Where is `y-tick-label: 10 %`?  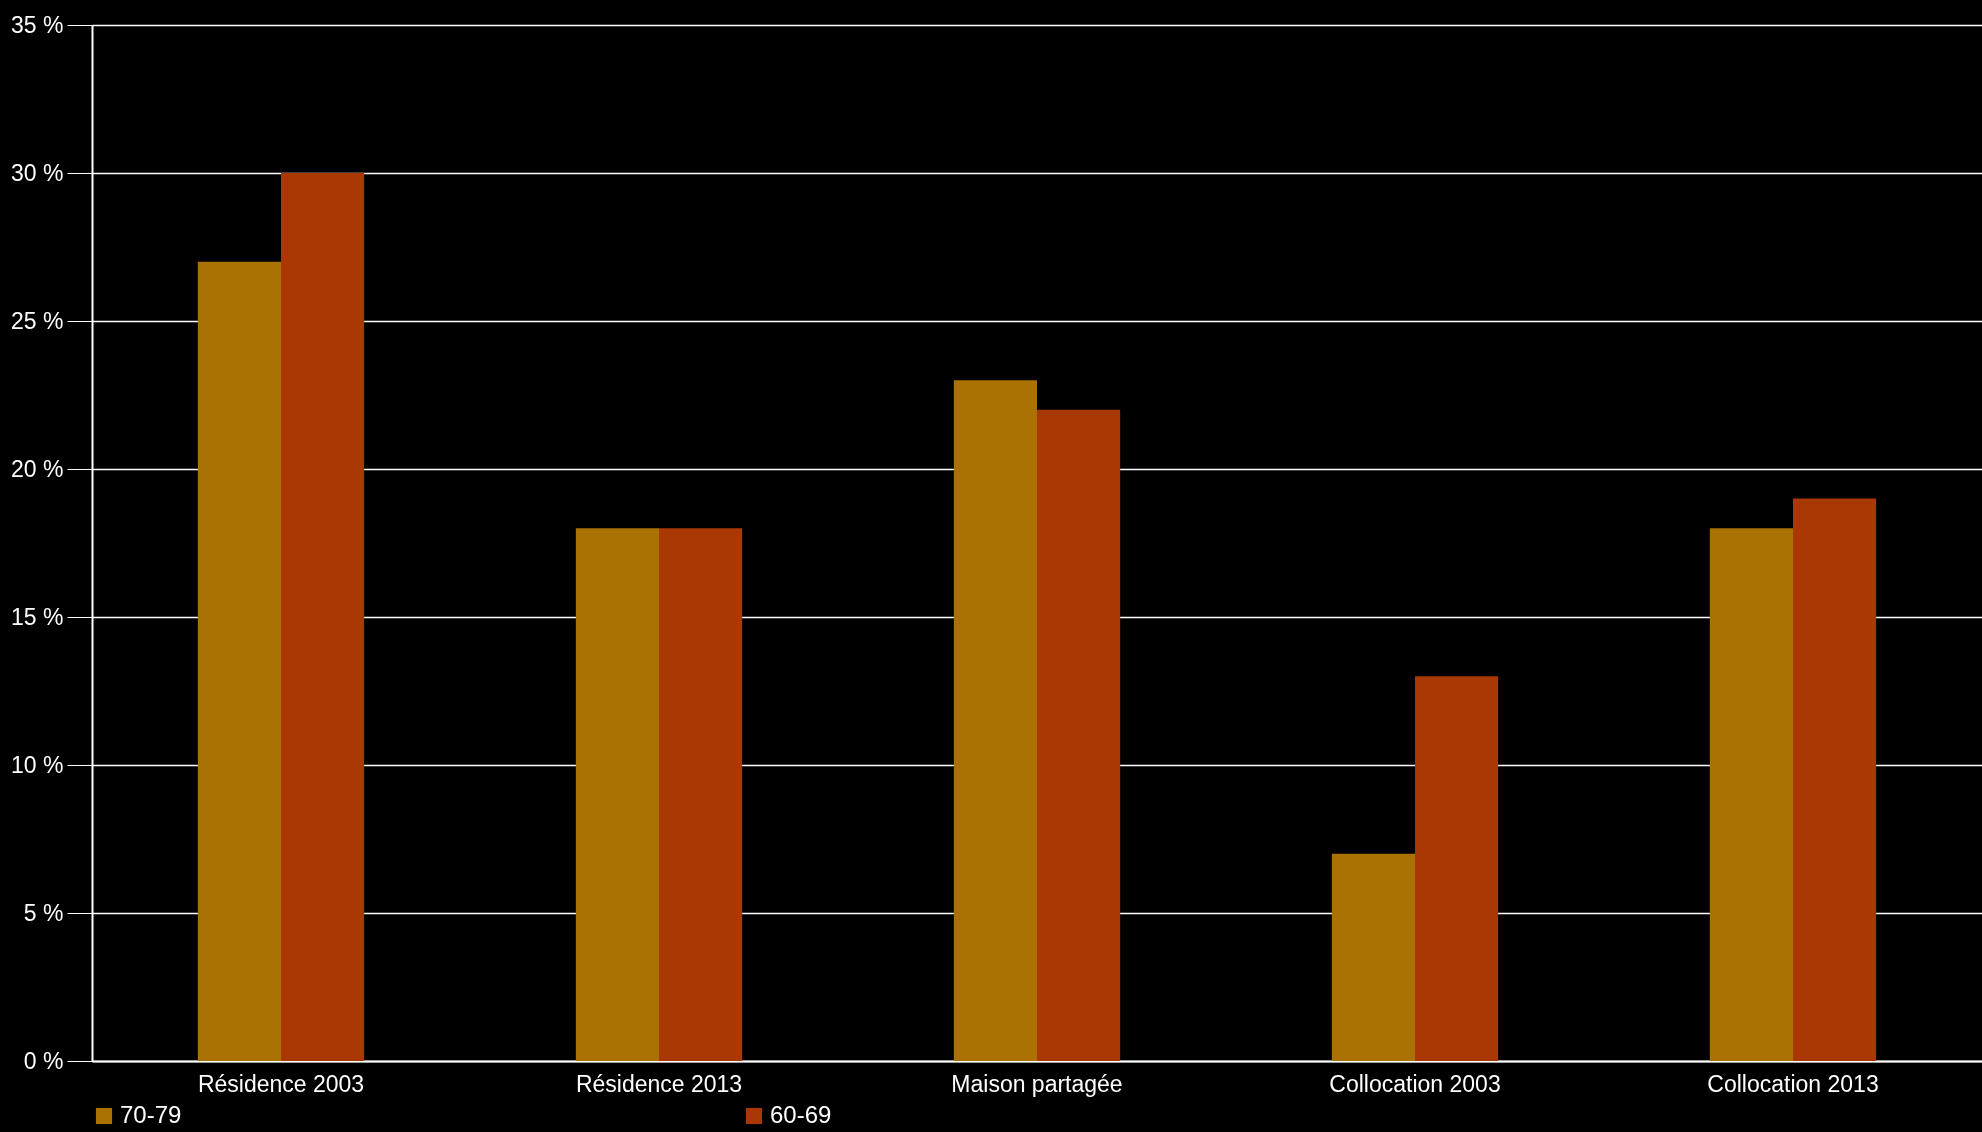
y-tick-label: 10 % is located at coordinates (37, 764).